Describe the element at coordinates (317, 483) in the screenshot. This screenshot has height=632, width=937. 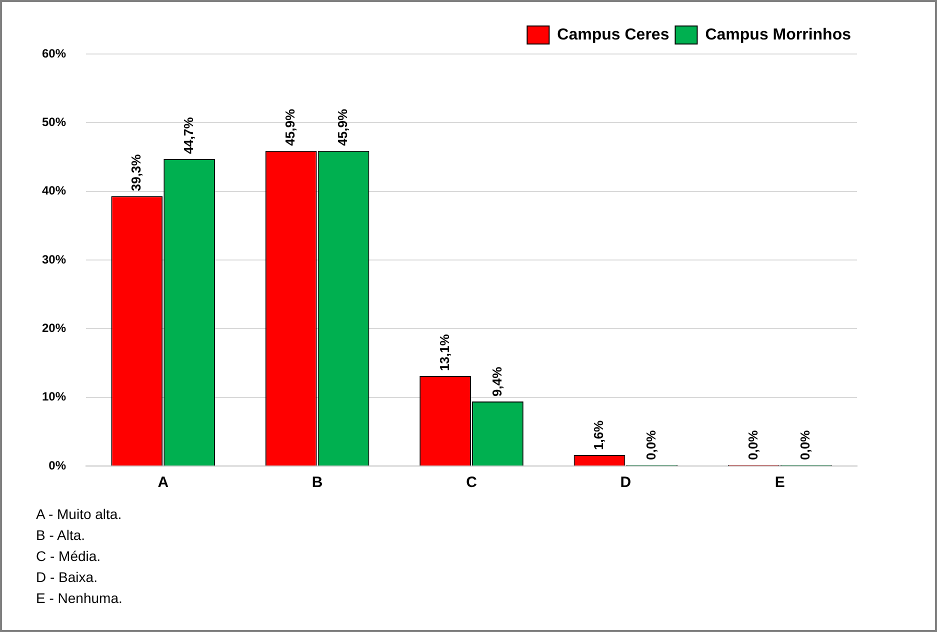
I see `x-tick-label: B` at that location.